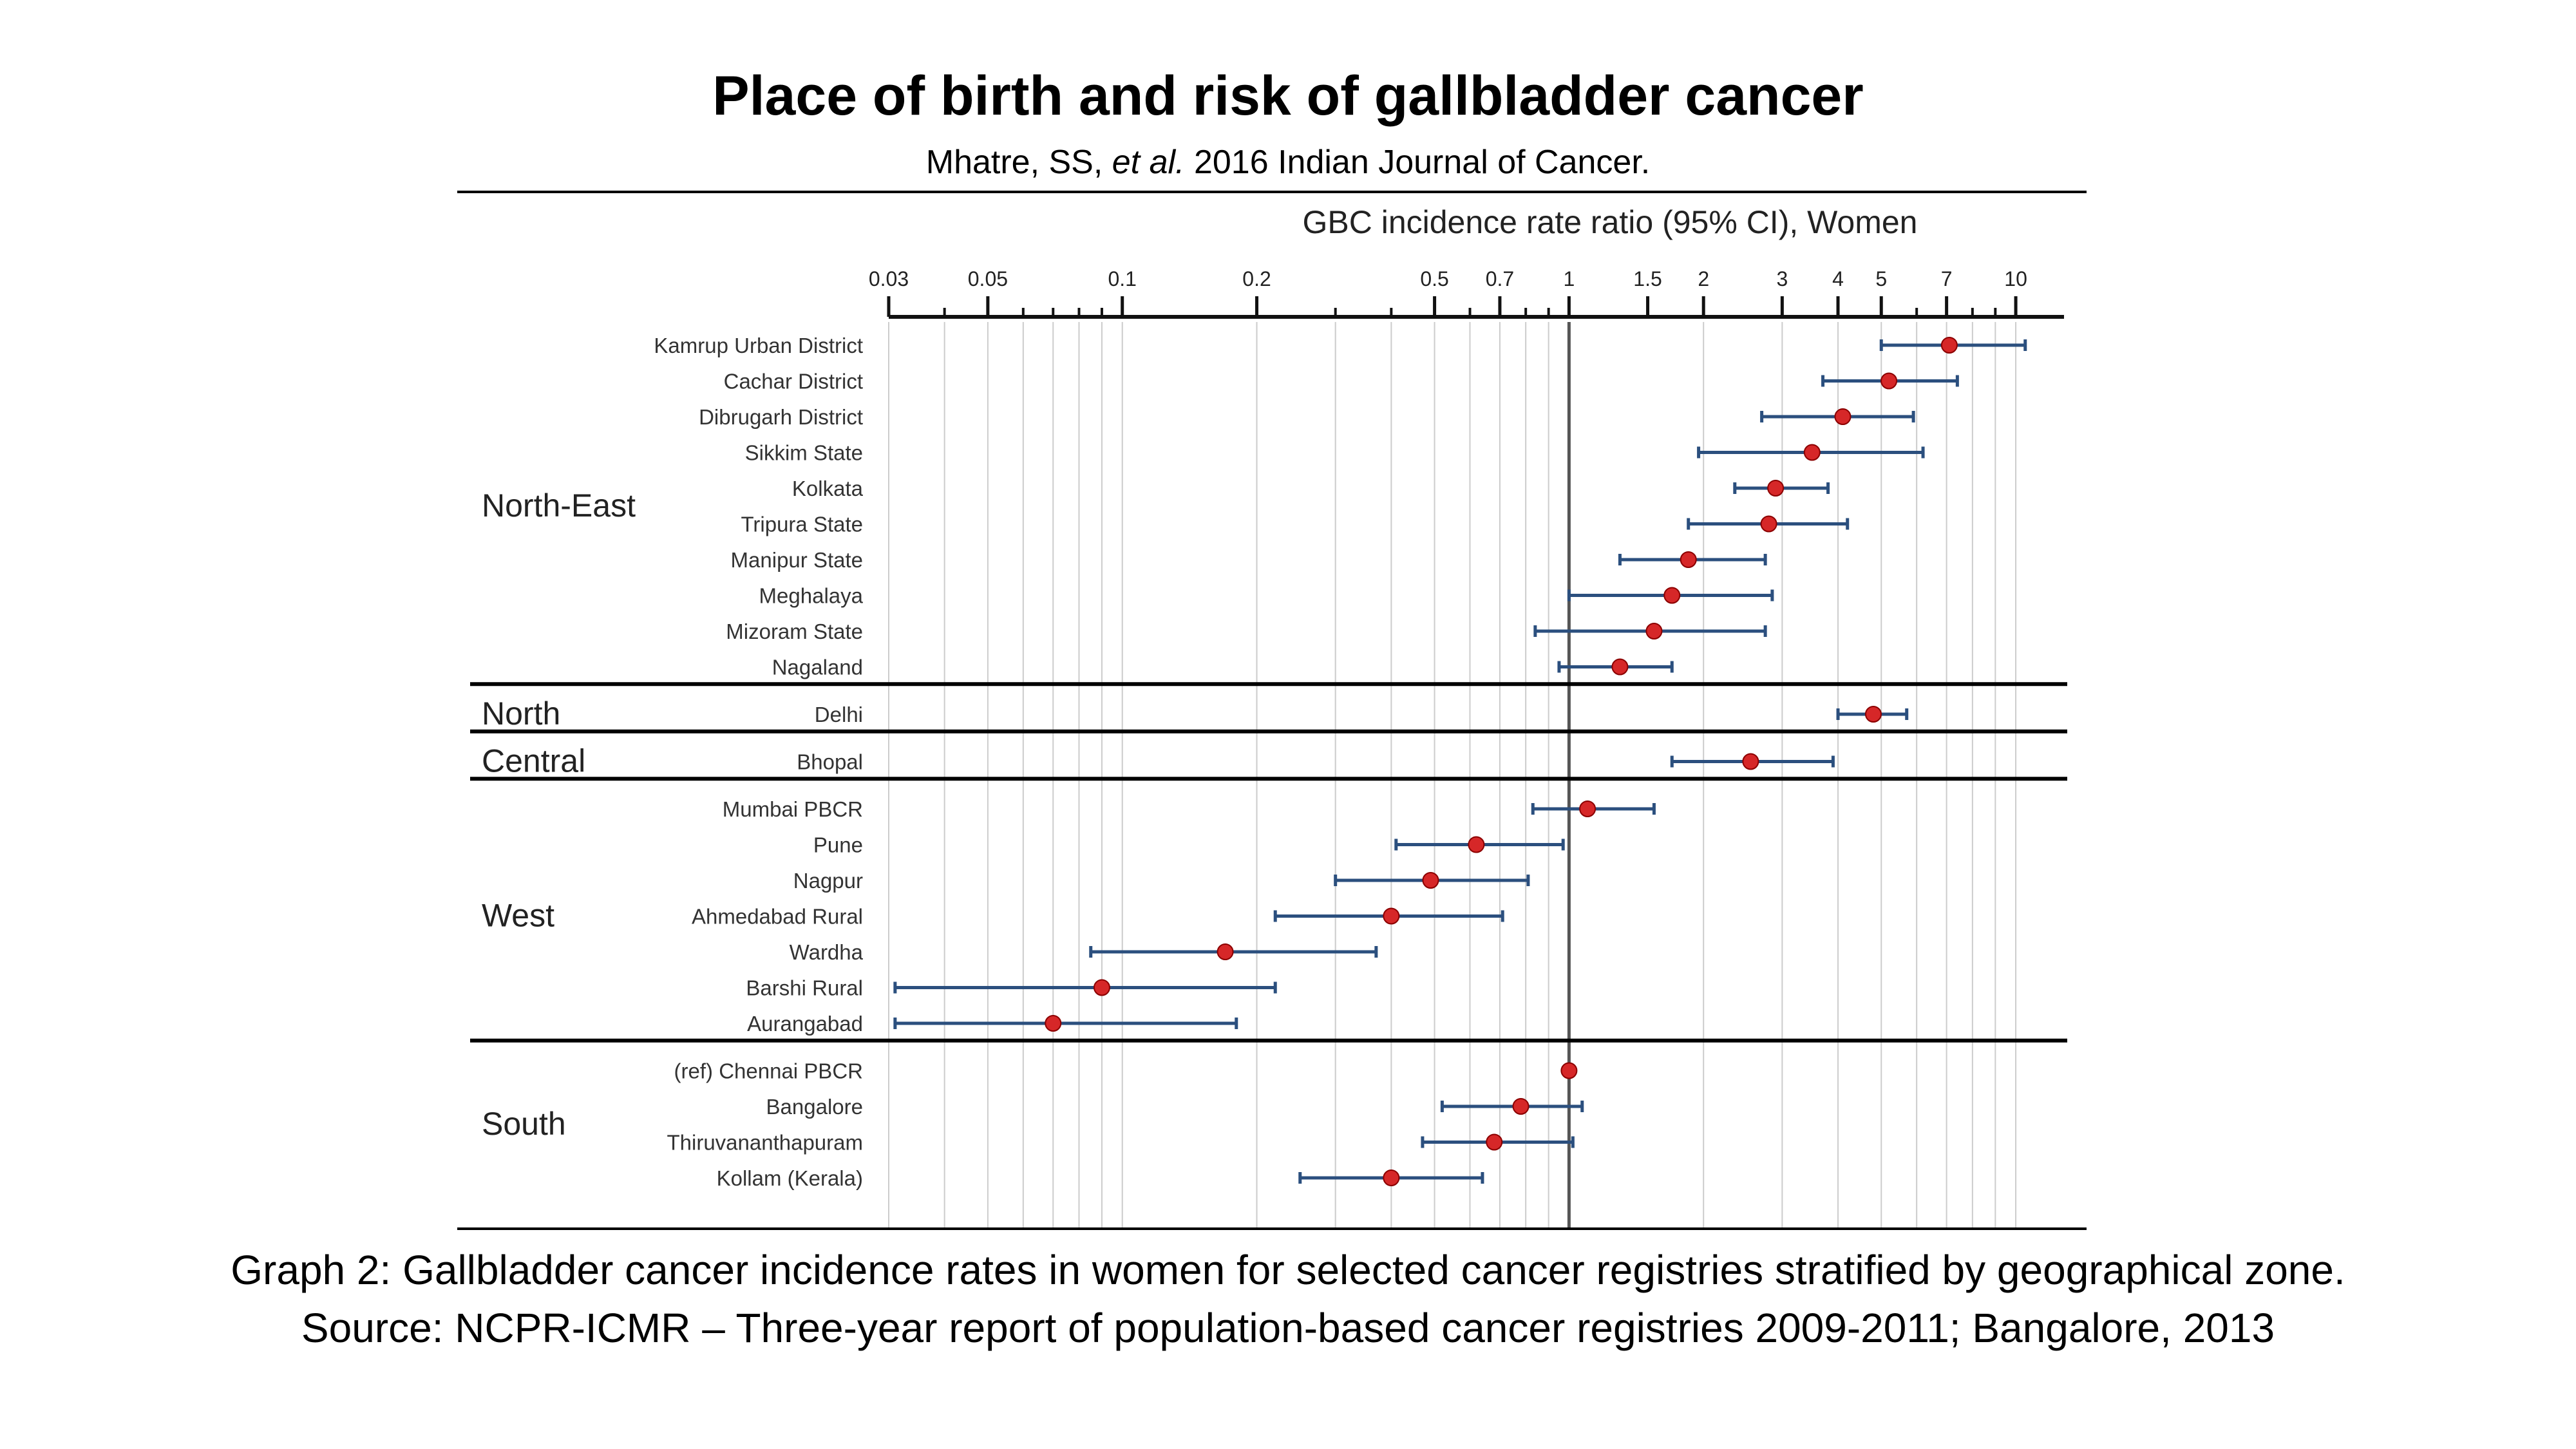 The width and height of the screenshot is (2576, 1449). What do you see at coordinates (1704, 278) in the screenshot?
I see `x-tick-label: 2` at bounding box center [1704, 278].